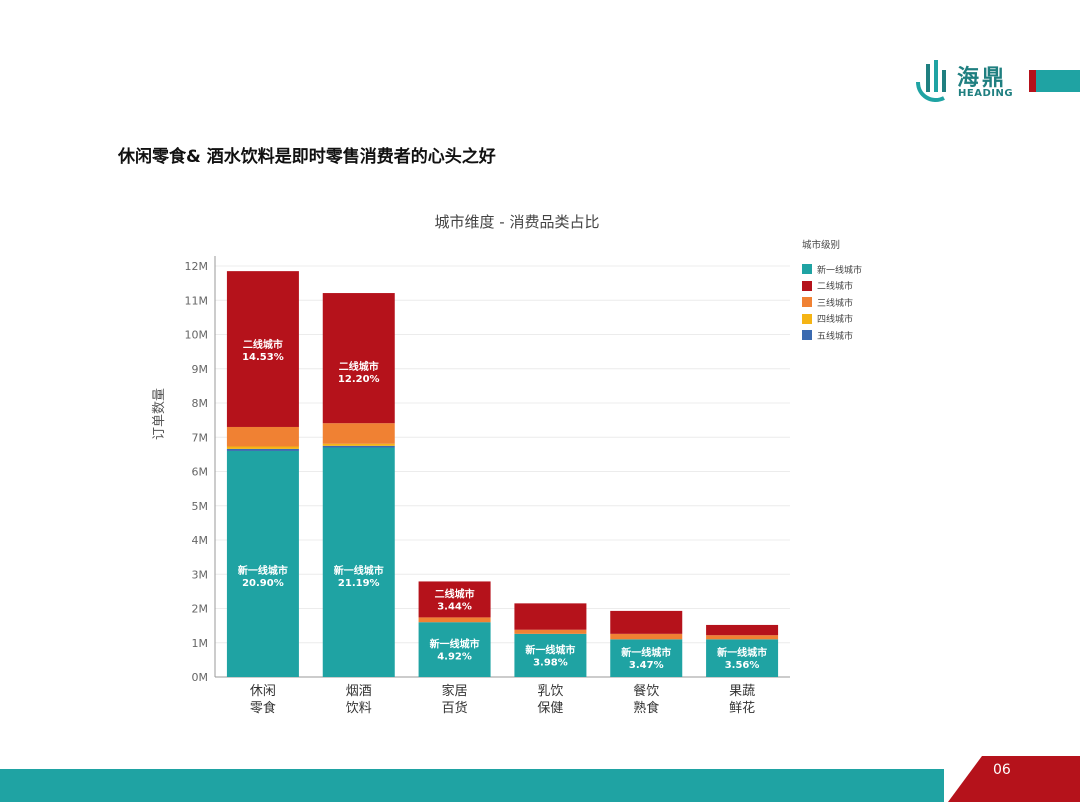  I want to click on x-tick-label: 保健, so click(550, 708).